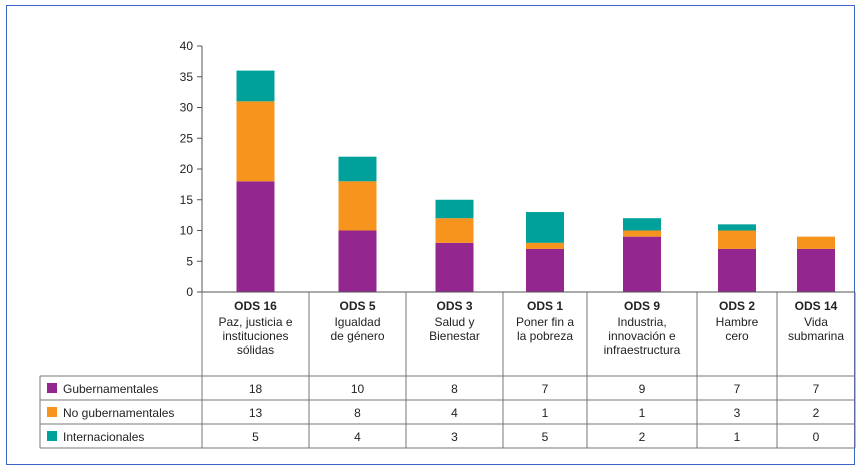 The width and height of the screenshot is (863, 472). I want to click on category-code: ODS 2, so click(737, 306).